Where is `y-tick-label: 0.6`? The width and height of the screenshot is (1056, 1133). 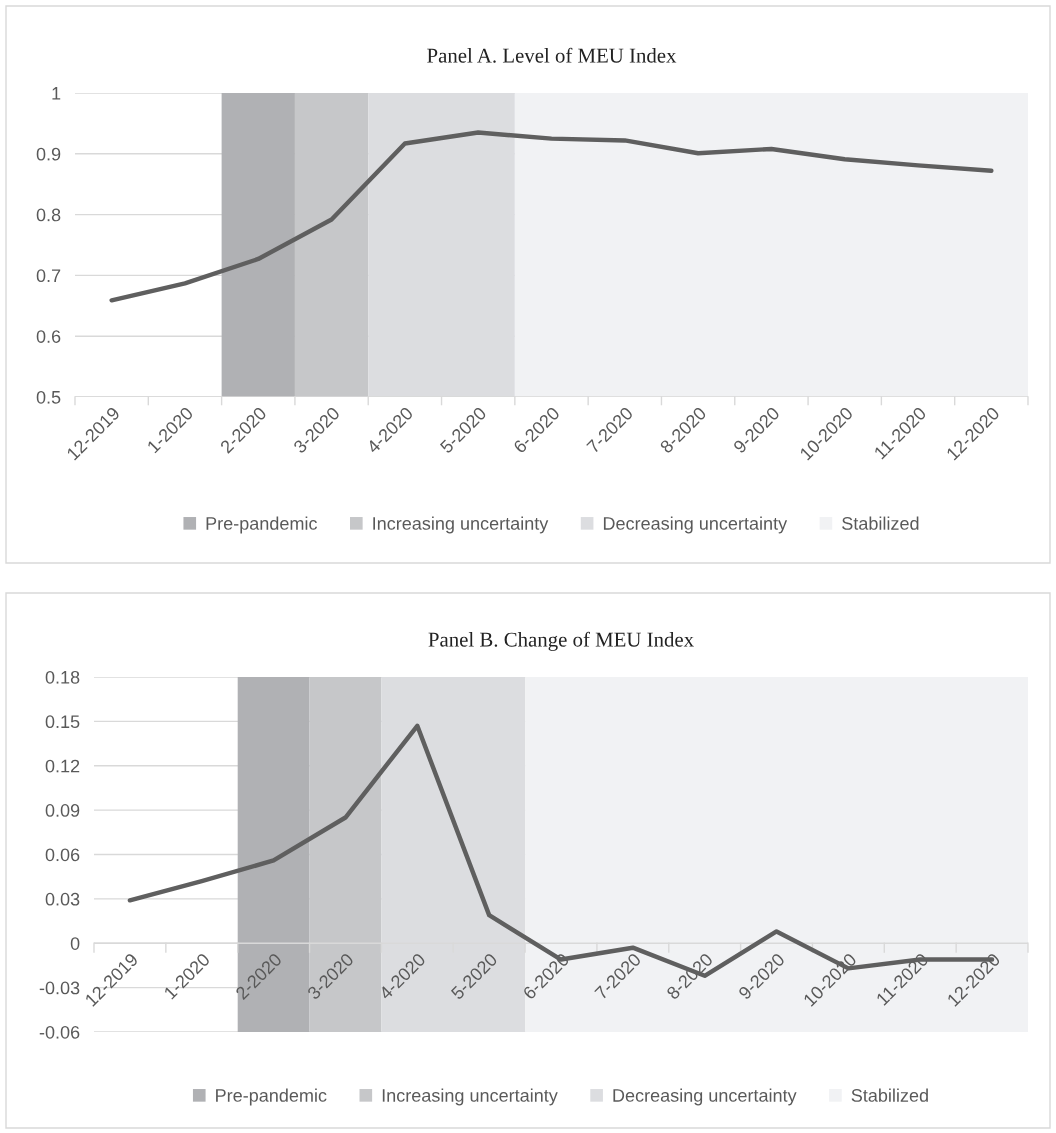
y-tick-label: 0.6 is located at coordinates (48, 336).